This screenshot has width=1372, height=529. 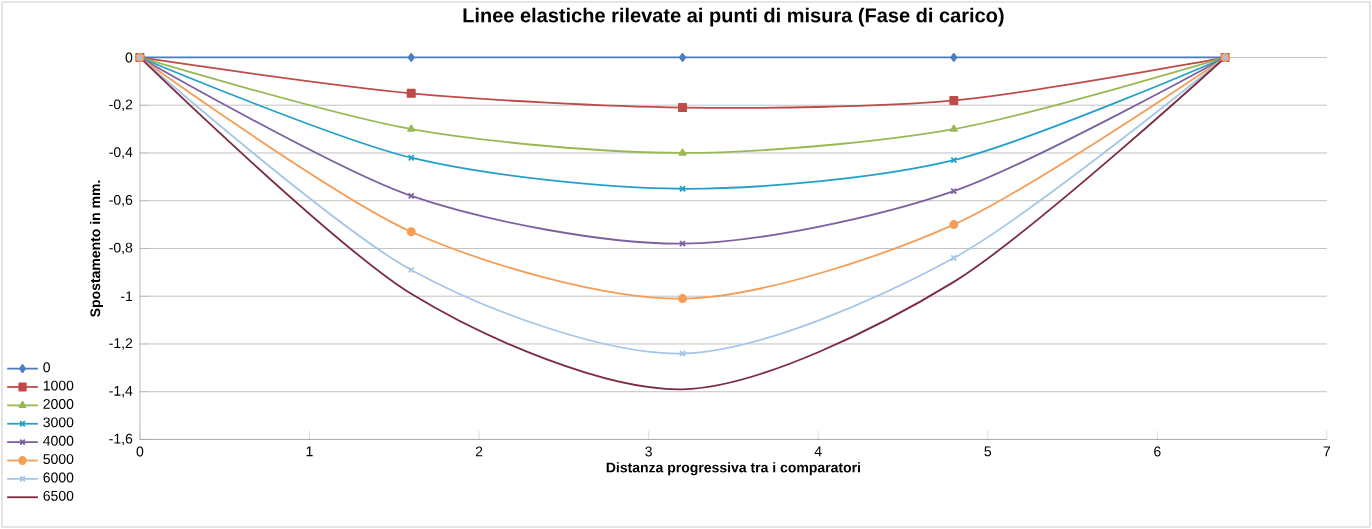 I want to click on chart-title: Linee elastiche rilevate ai punti di misura (Fase di carico), so click(x=733, y=17).